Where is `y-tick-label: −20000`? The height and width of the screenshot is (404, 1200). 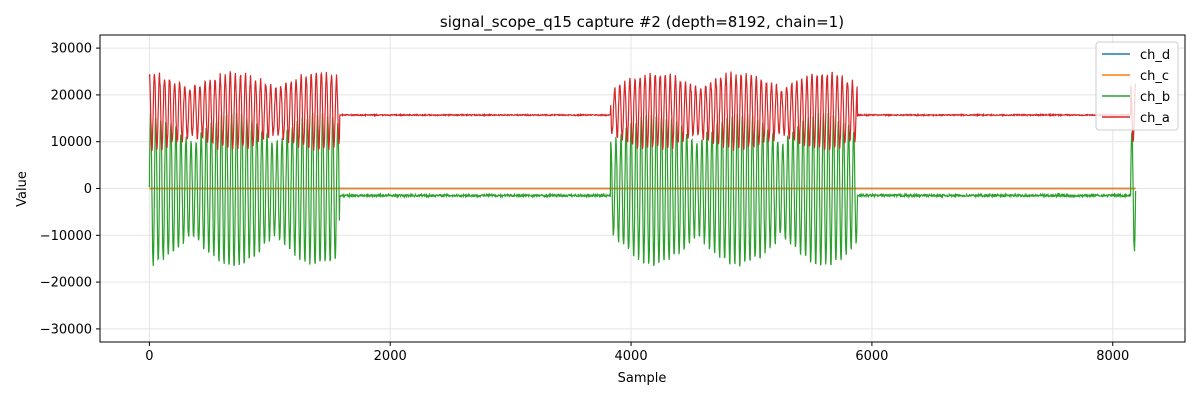 y-tick-label: −20000 is located at coordinates (66, 283).